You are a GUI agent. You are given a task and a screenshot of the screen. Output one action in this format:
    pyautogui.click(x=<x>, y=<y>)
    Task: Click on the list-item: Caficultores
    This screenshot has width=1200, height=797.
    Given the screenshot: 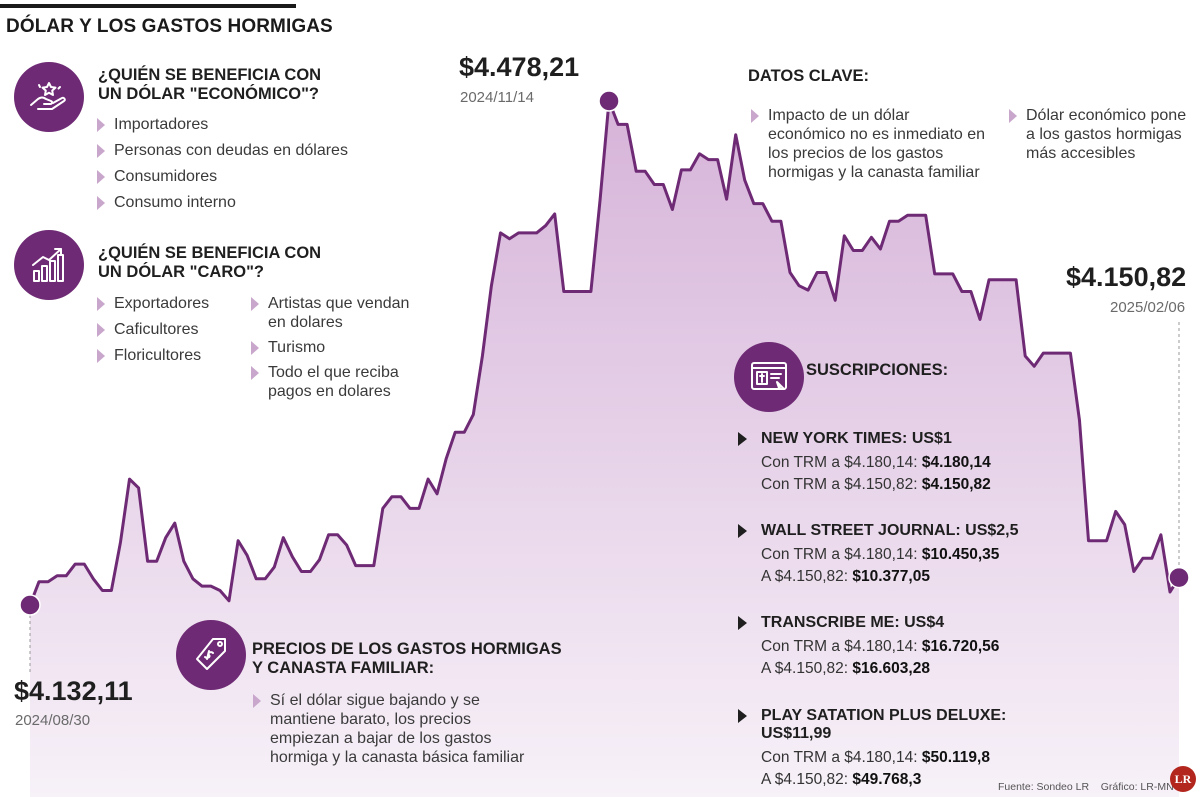 What is the action you would take?
    pyautogui.click(x=152, y=329)
    